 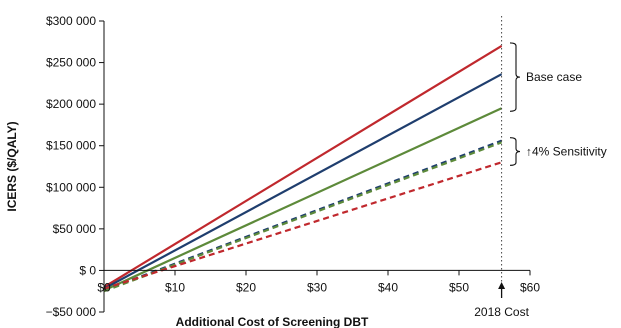 What do you see at coordinates (12, 166) in the screenshot?
I see `y-axis-title: ICERS ($/QALY)` at bounding box center [12, 166].